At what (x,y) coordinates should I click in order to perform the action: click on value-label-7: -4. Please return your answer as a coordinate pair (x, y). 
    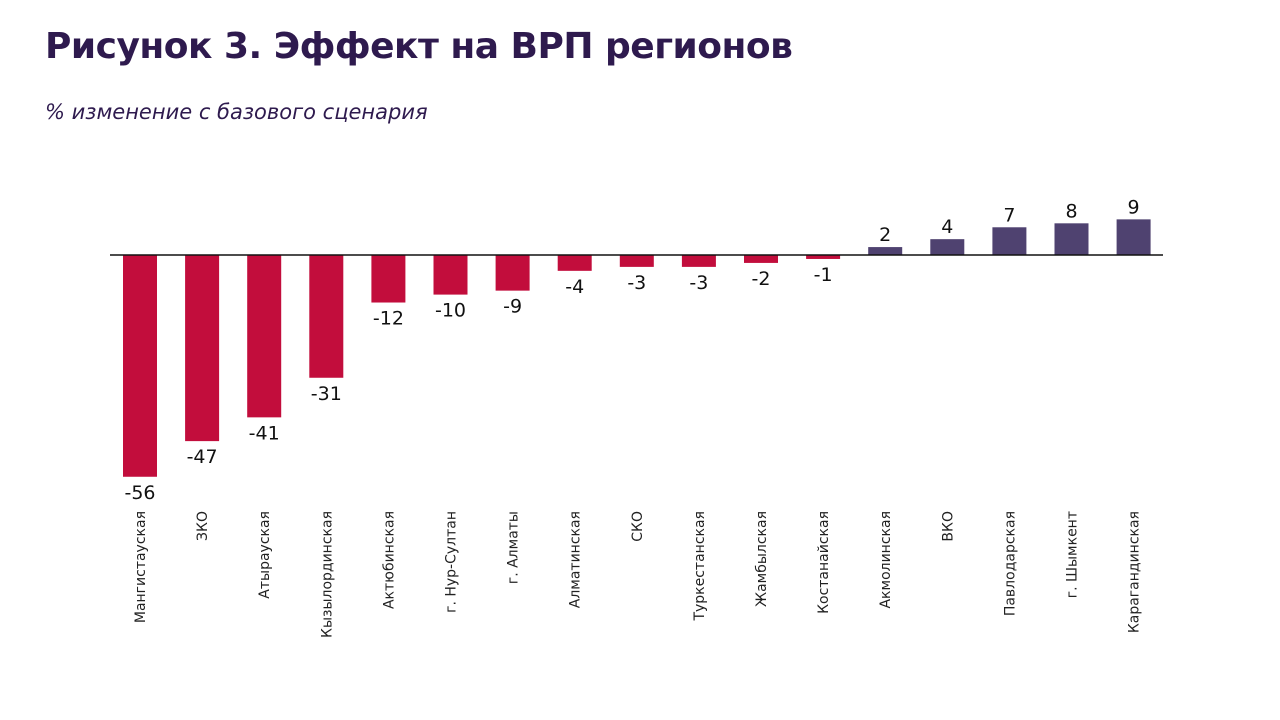
    Looking at the image, I should click on (574, 287).